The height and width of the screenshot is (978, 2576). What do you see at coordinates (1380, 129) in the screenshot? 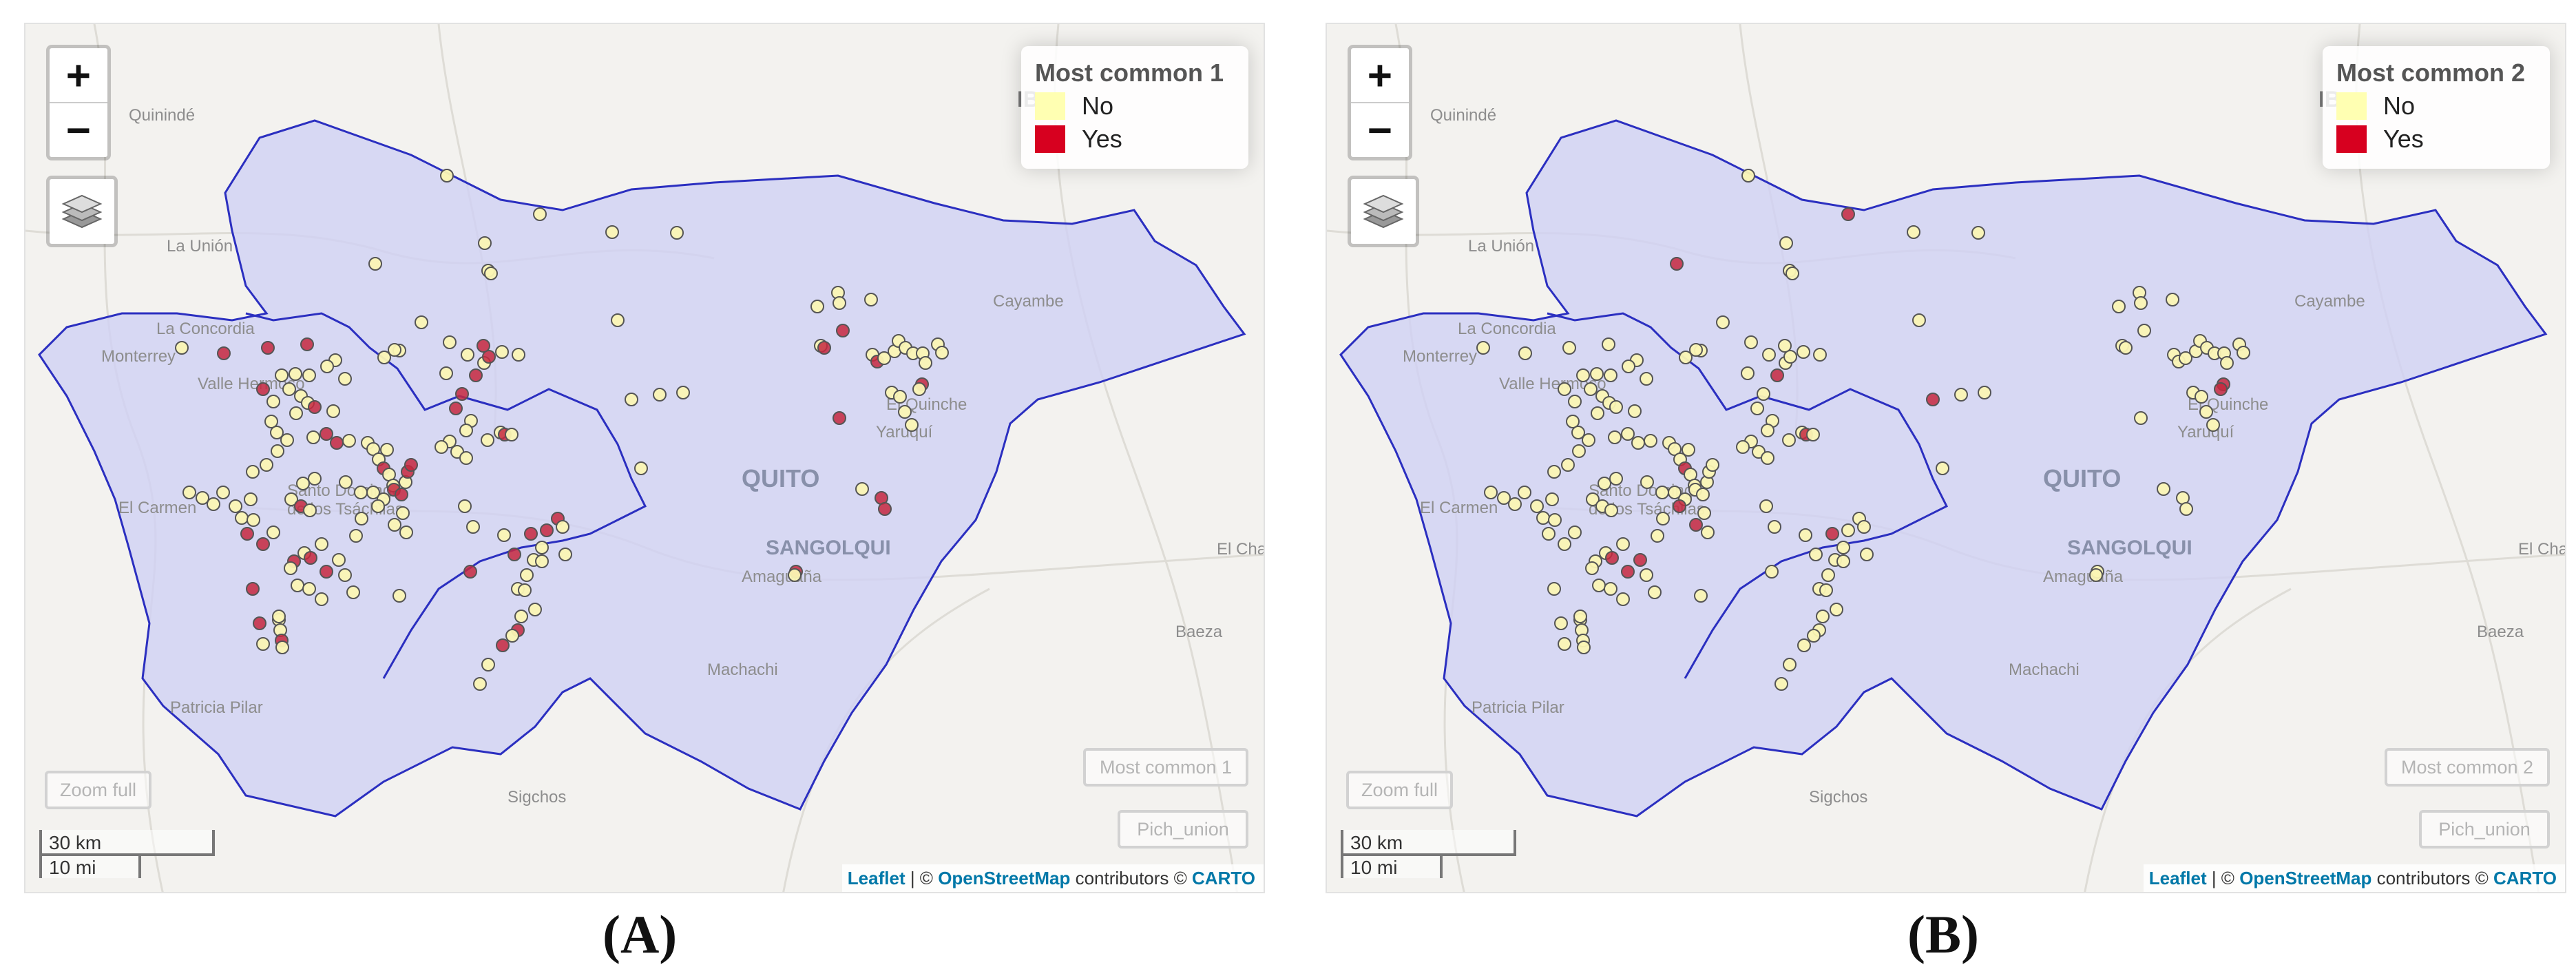
I see `zoom-out-button: −` at bounding box center [1380, 129].